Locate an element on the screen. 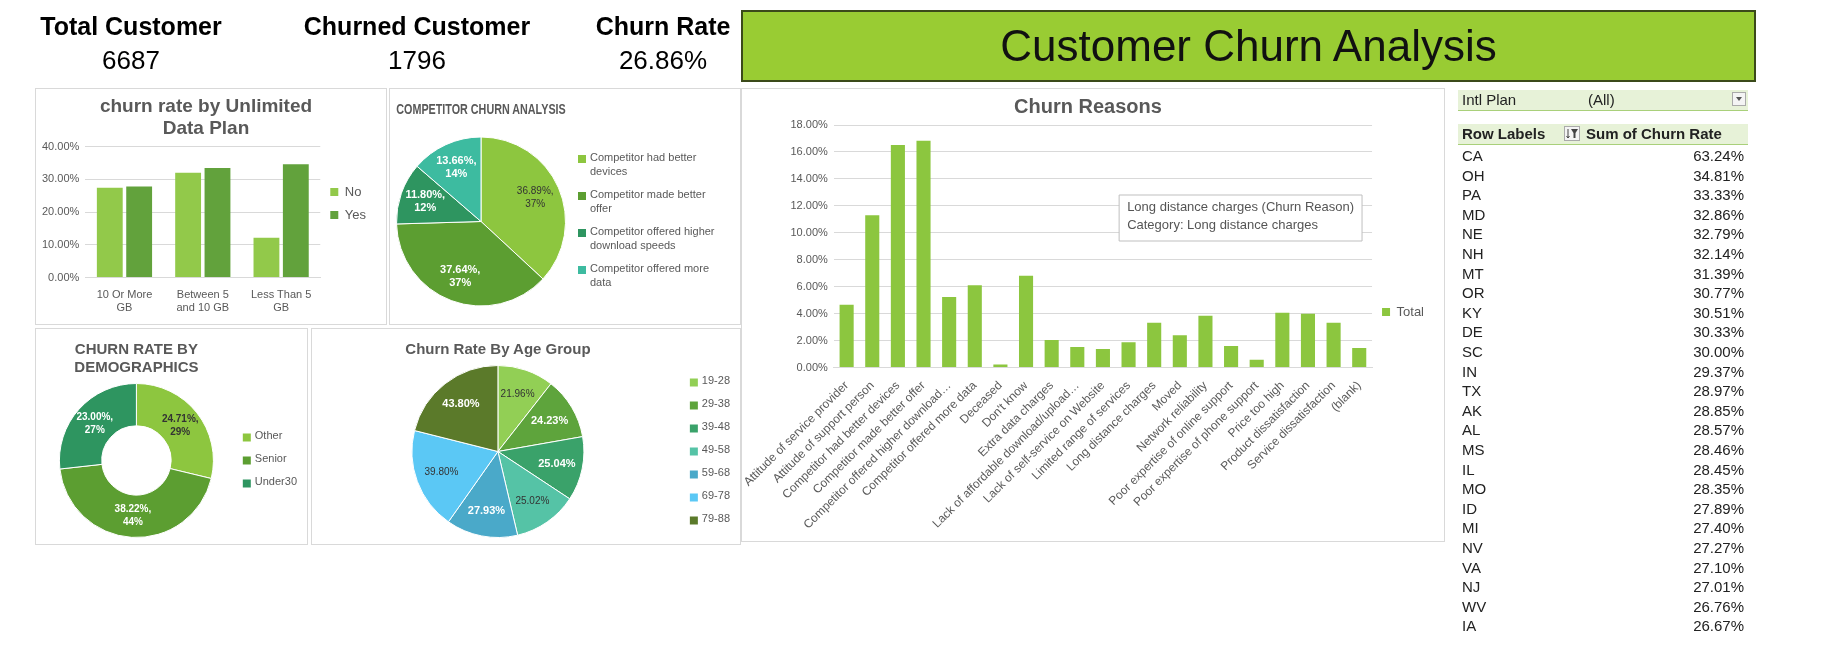 The width and height of the screenshot is (1839, 652). legend-label: 19-28 is located at coordinates (716, 380).